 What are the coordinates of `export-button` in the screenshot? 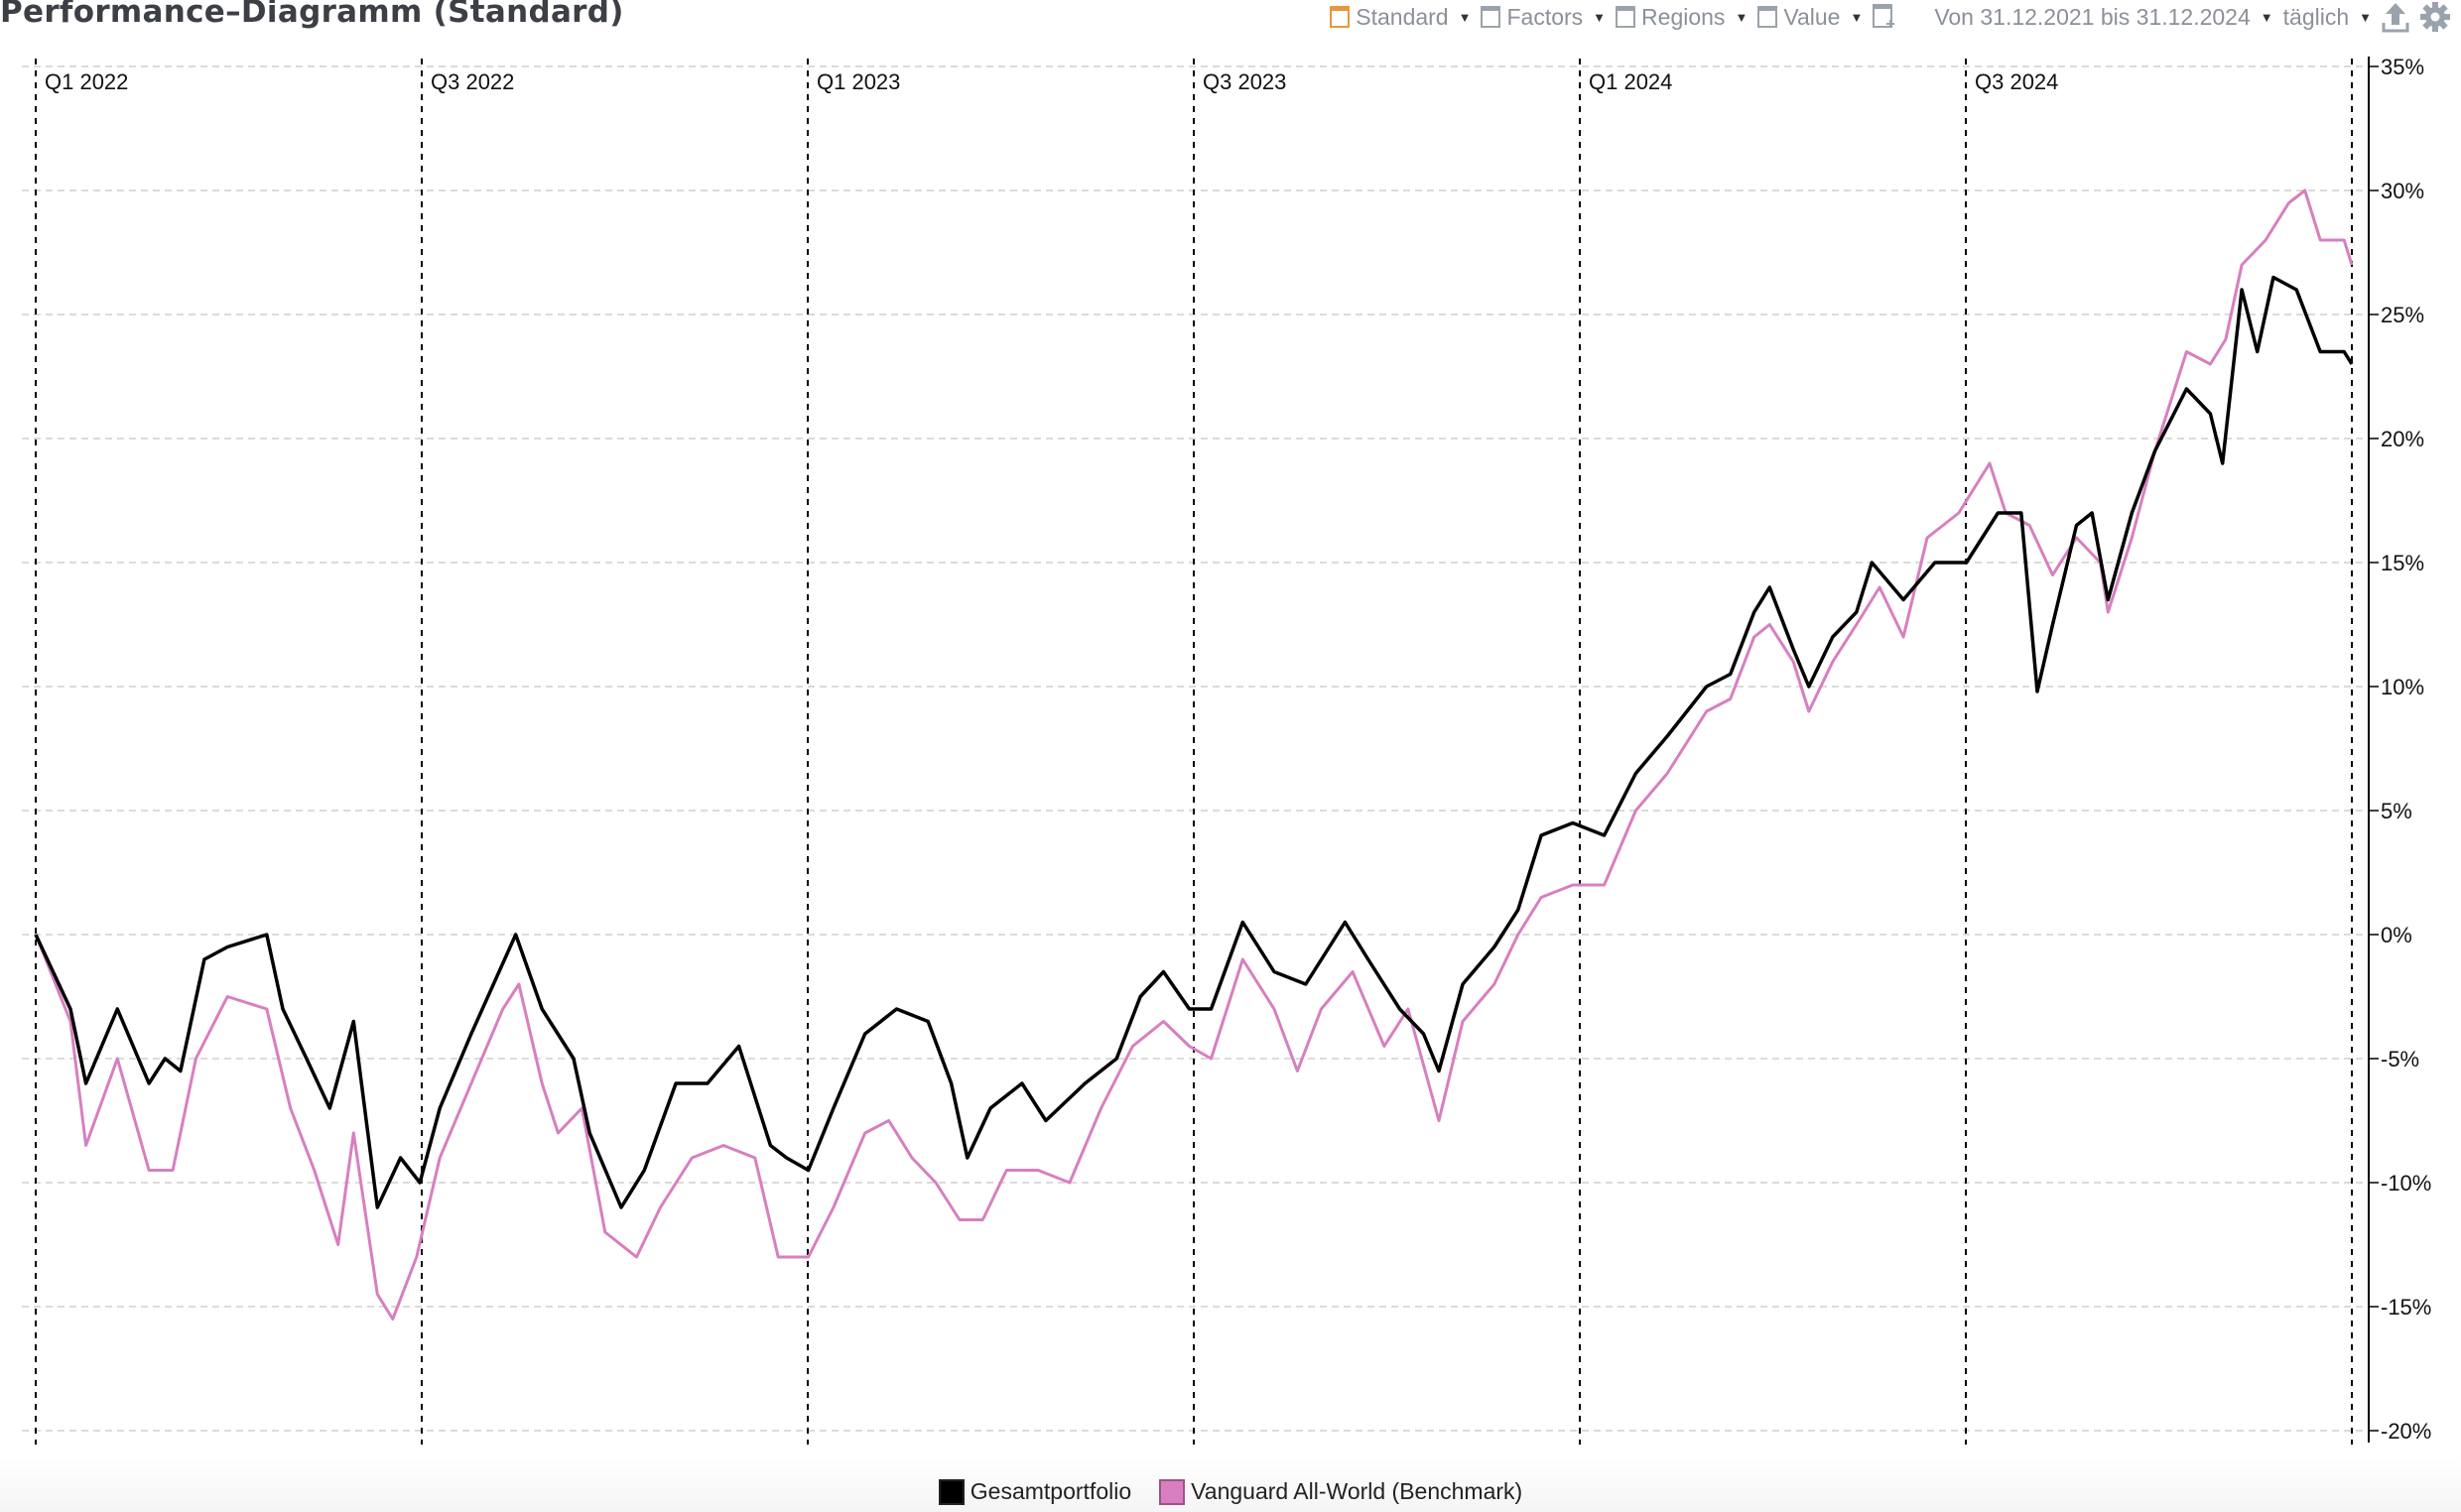 It's located at (2395, 17).